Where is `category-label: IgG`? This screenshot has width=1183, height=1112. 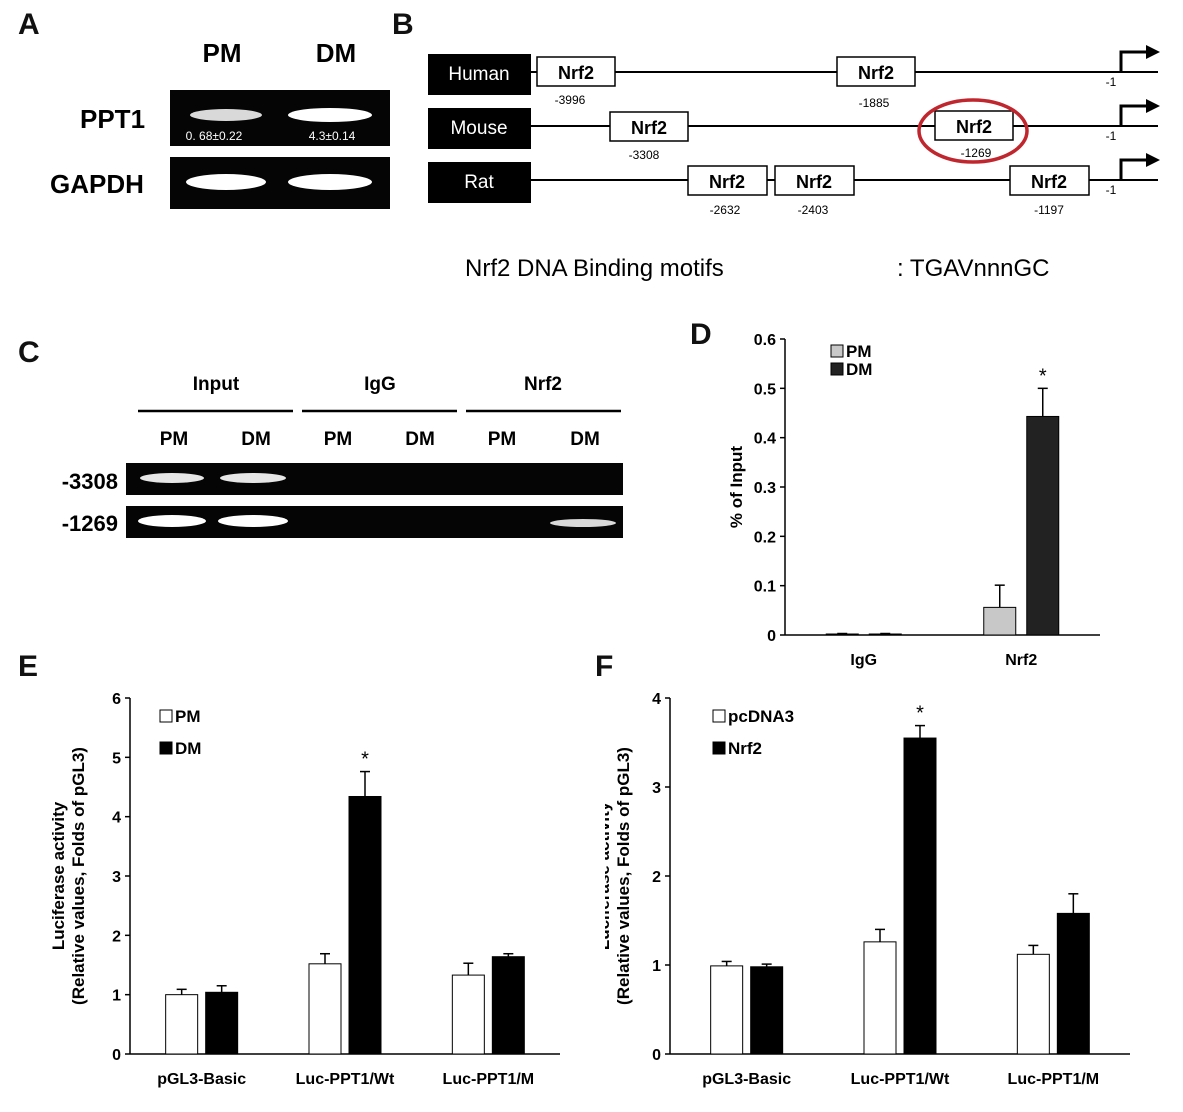
category-label: IgG is located at coordinates (863, 660).